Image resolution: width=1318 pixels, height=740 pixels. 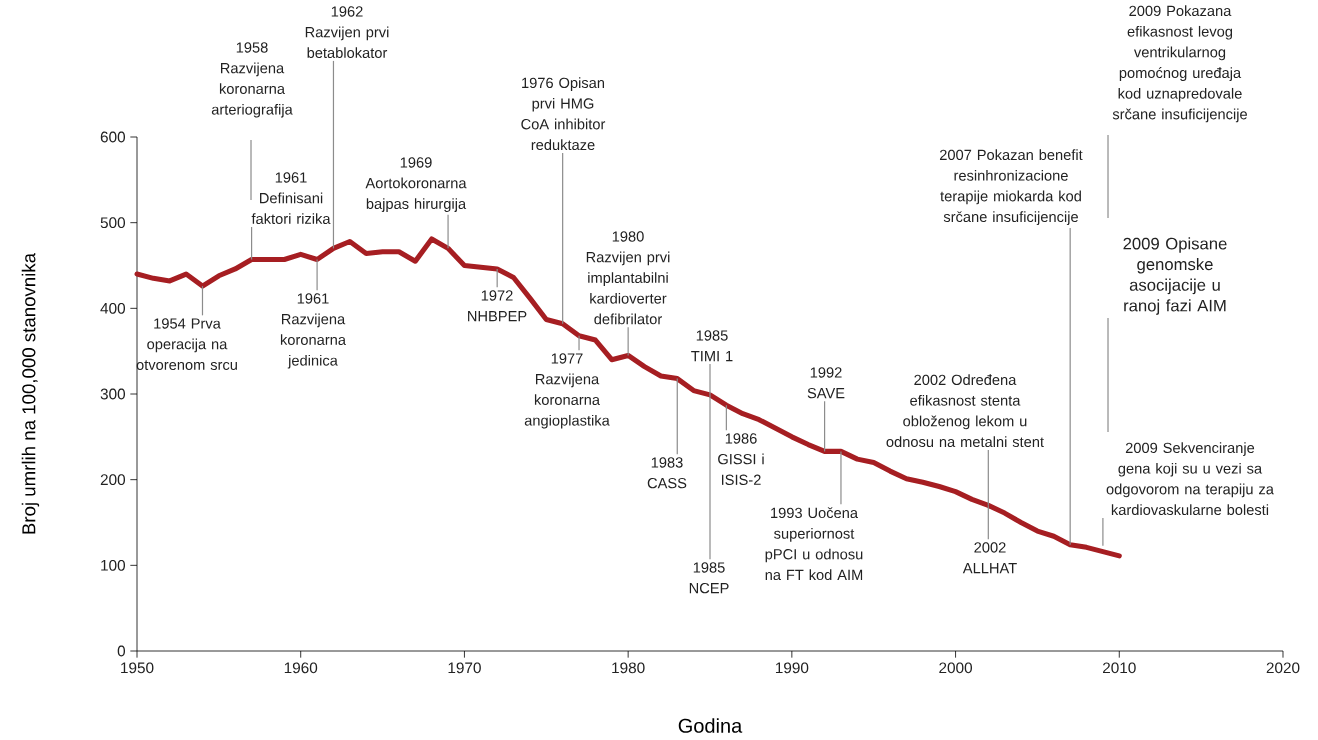 What do you see at coordinates (965, 411) in the screenshot?
I see `annotation: 2002 Određena efikasnost stenta obloženog lekom u odnosu na metalni stent` at bounding box center [965, 411].